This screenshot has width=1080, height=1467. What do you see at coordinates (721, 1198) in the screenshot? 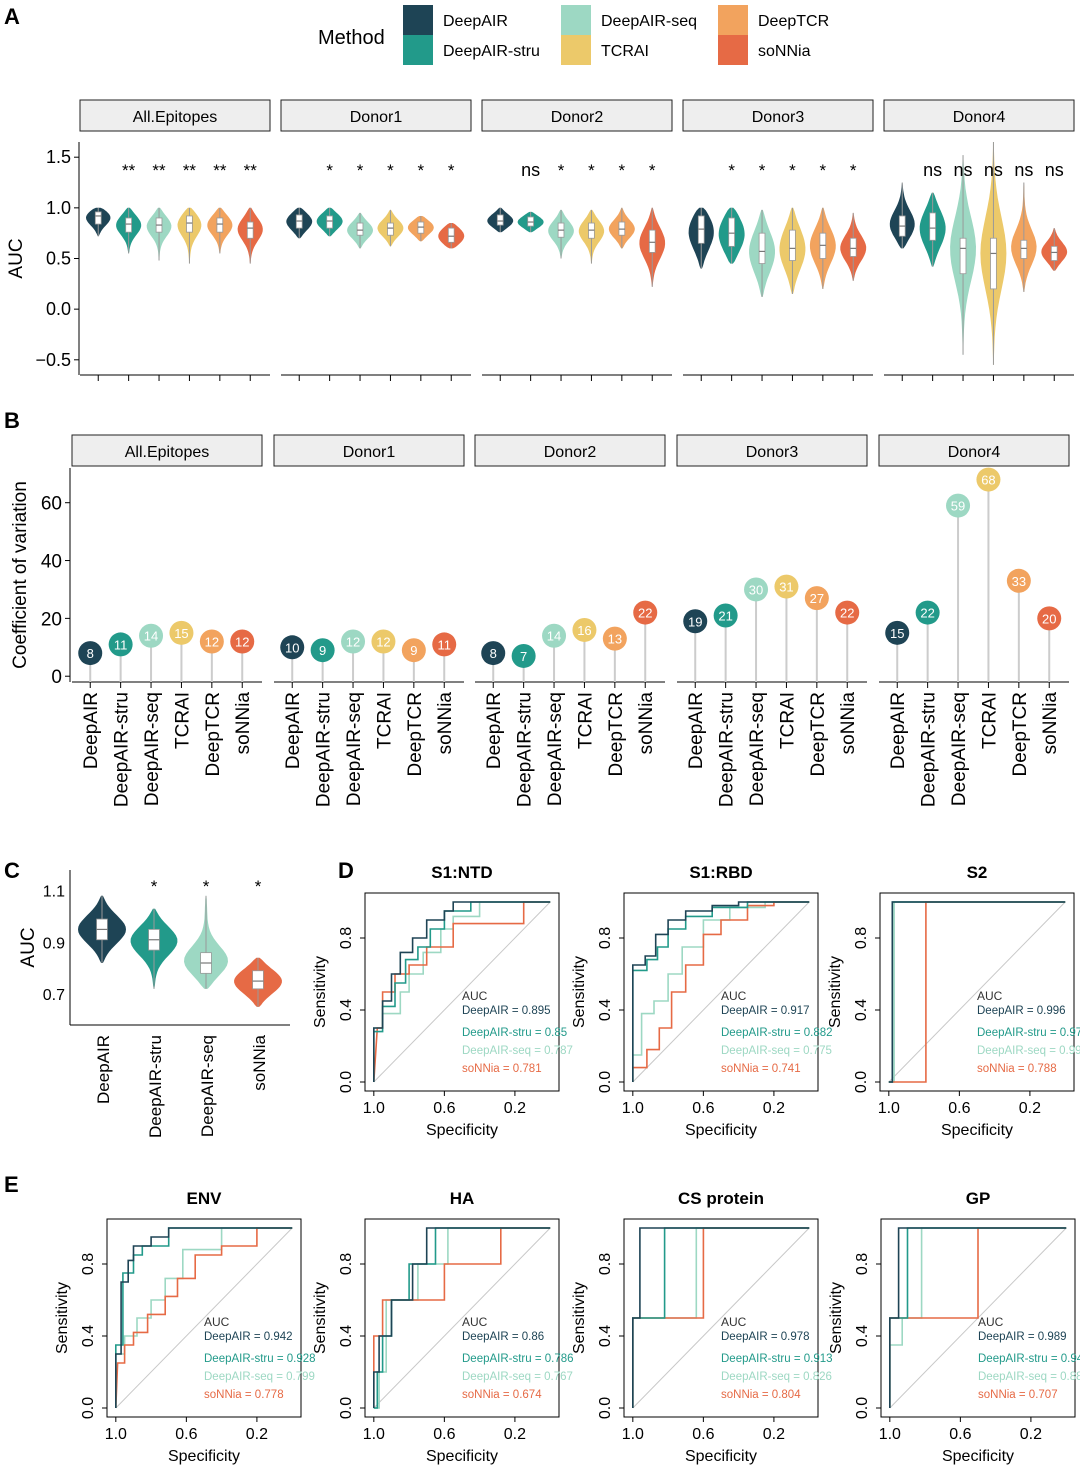
I see `roc-title-cs-protein: CS protein` at bounding box center [721, 1198].